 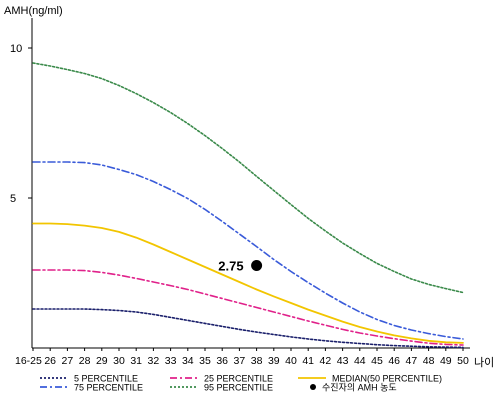 What do you see at coordinates (205, 361) in the screenshot?
I see `x-tick-label: 35` at bounding box center [205, 361].